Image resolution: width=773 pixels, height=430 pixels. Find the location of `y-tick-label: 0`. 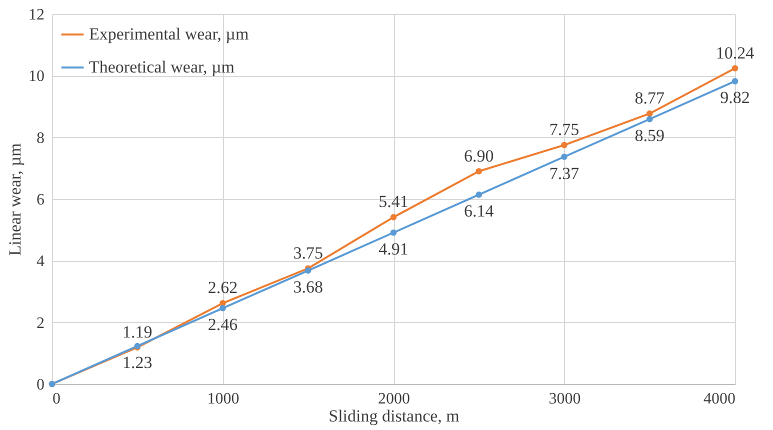

y-tick-label: 0 is located at coordinates (40, 385).